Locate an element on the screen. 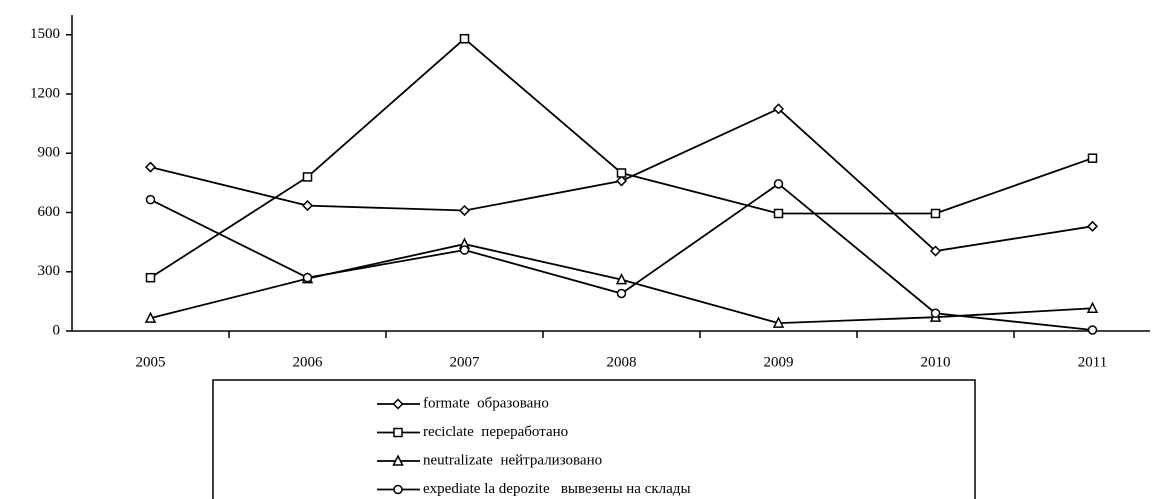 This screenshot has height=499, width=1165. y-tick-label: 0 is located at coordinates (57, 330).